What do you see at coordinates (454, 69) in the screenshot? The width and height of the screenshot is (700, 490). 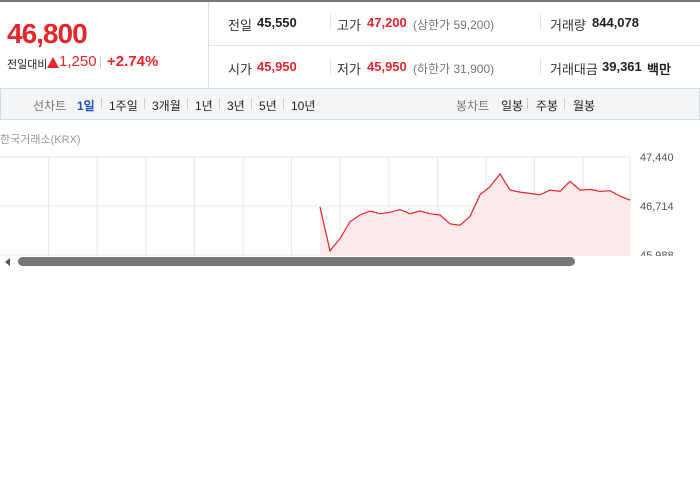 I see `note: (하한가 31,900)` at bounding box center [454, 69].